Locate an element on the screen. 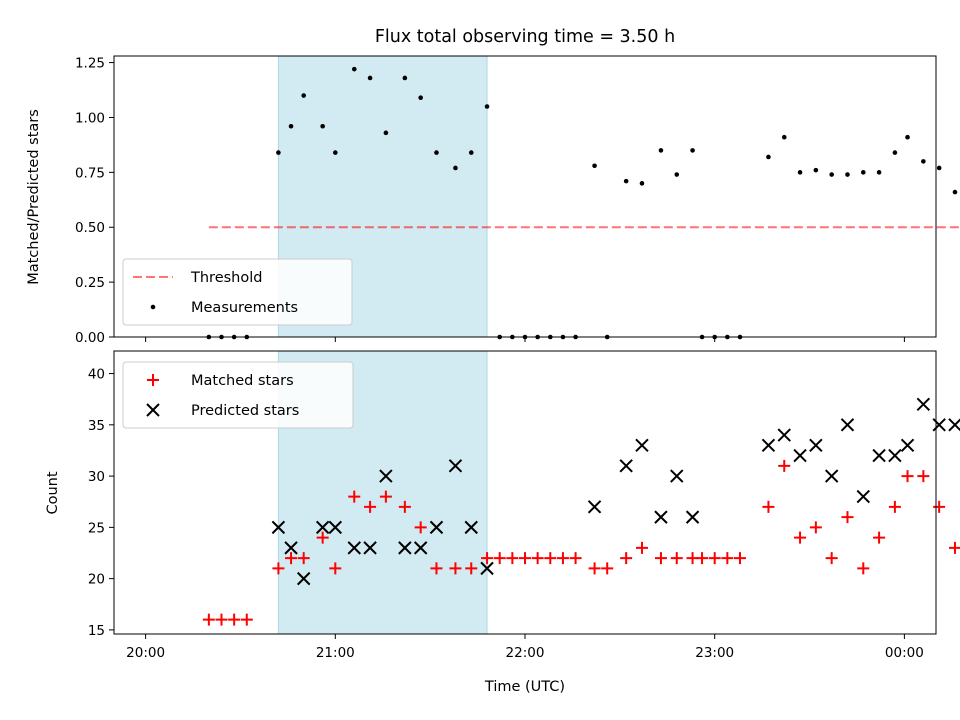  count-y-axis-label: Count is located at coordinates (53, 492).